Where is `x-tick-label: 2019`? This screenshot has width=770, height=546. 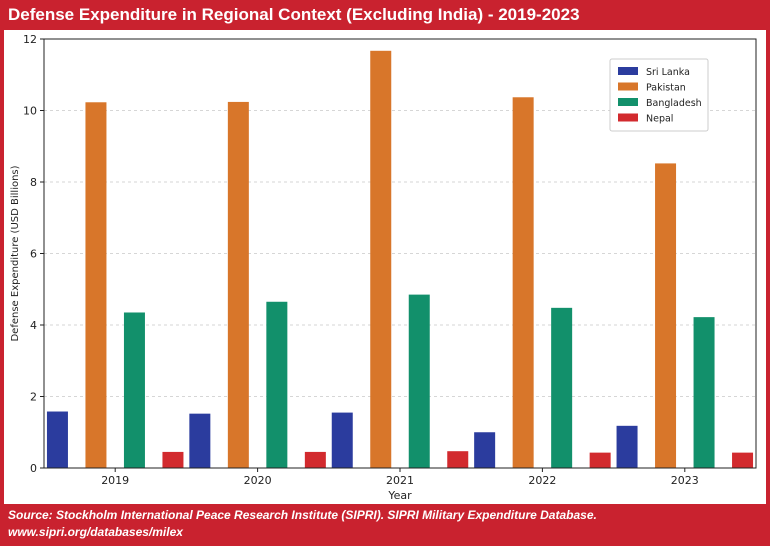
x-tick-label: 2019 is located at coordinates (115, 480).